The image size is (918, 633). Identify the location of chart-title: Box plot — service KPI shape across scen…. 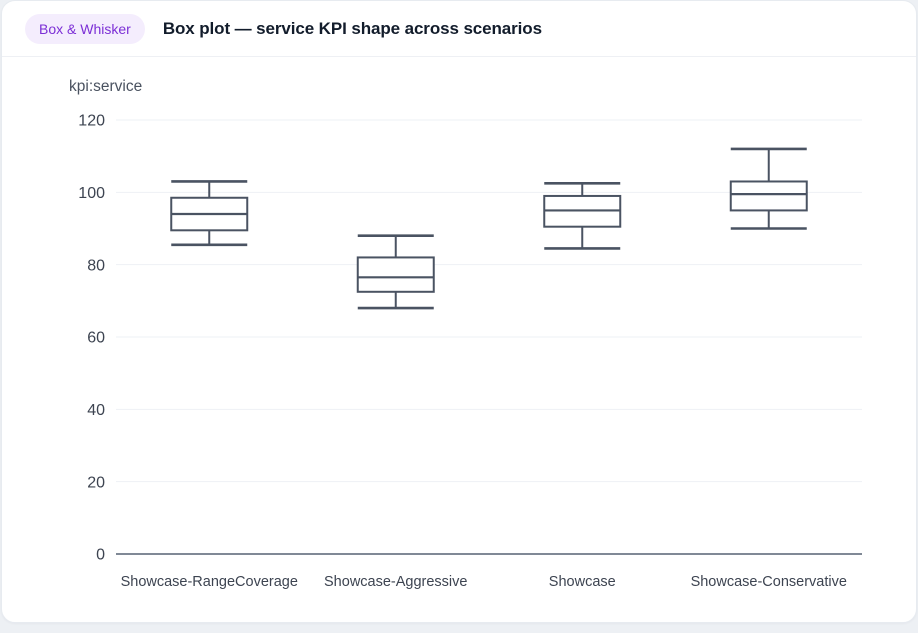
(352, 28).